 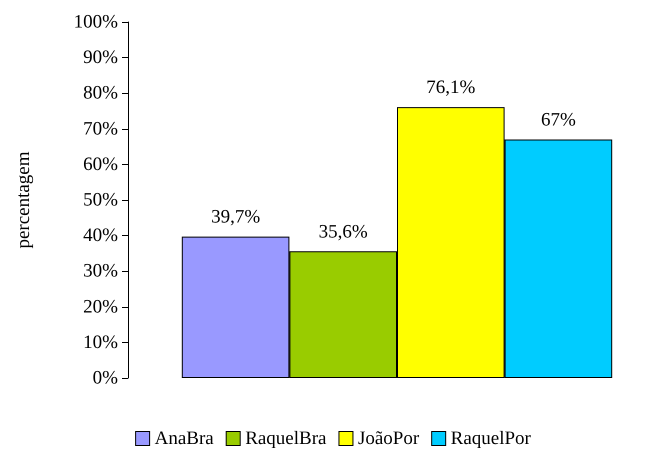 What do you see at coordinates (100, 164) in the screenshot?
I see `y-tick-label: 60%` at bounding box center [100, 164].